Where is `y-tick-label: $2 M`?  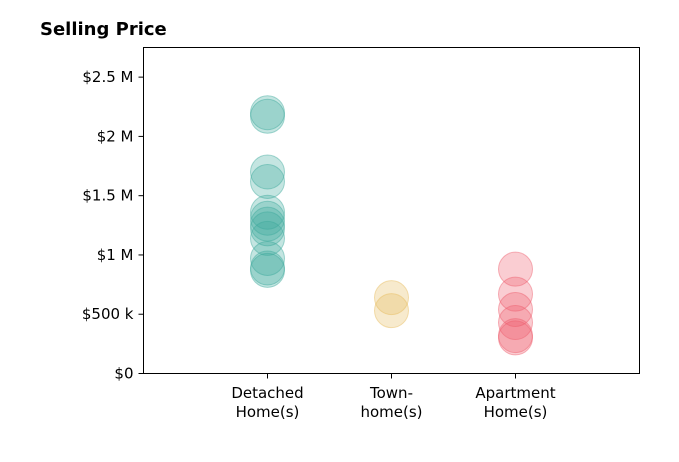 y-tick-label: $2 M is located at coordinates (115, 136).